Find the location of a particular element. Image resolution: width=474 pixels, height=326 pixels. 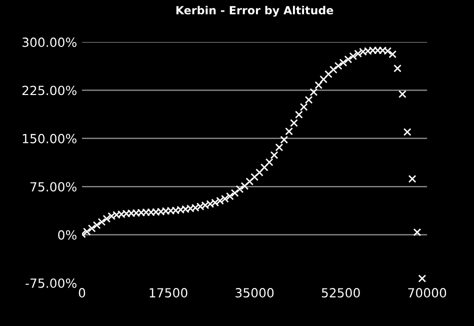

chart-title: Kerbin - Error by Altitude is located at coordinates (255, 11).